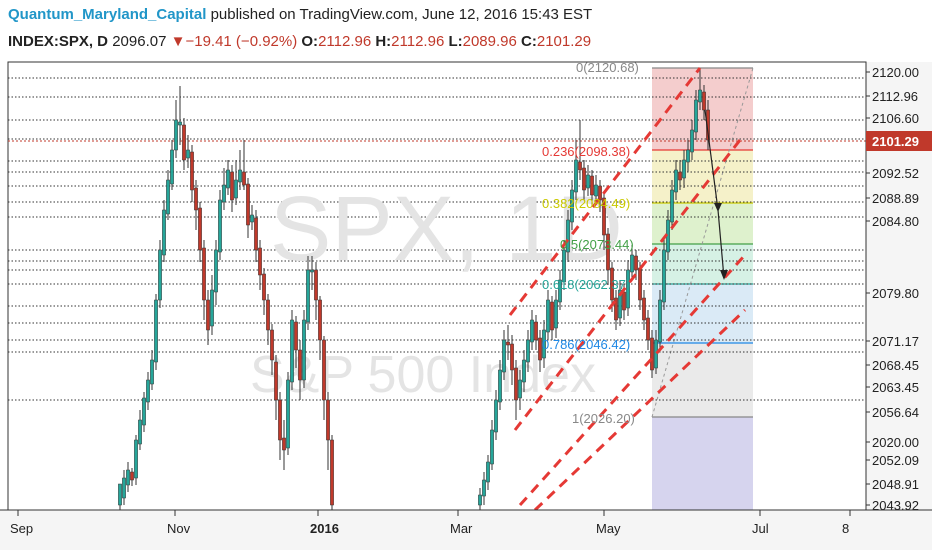 Image resolution: width=932 pixels, height=550 pixels. What do you see at coordinates (603, 418) in the screenshot?
I see `fib-level-label: 1(2026.20)` at bounding box center [603, 418].